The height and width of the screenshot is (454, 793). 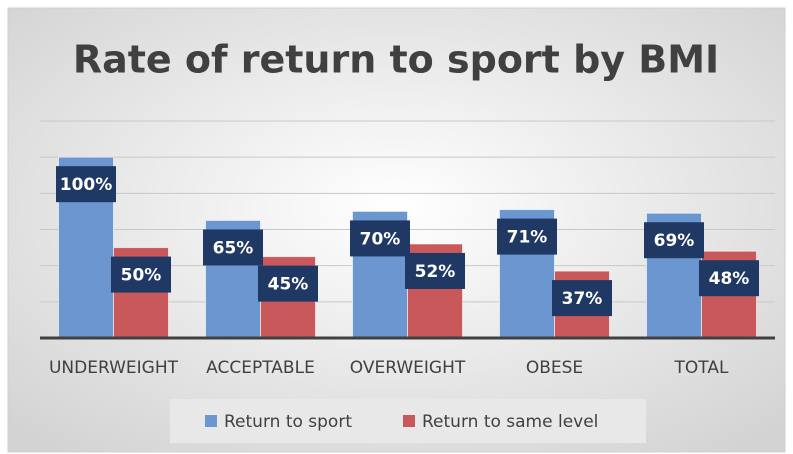 What do you see at coordinates (554, 368) in the screenshot?
I see `x-tick-label: OBESE` at bounding box center [554, 368].